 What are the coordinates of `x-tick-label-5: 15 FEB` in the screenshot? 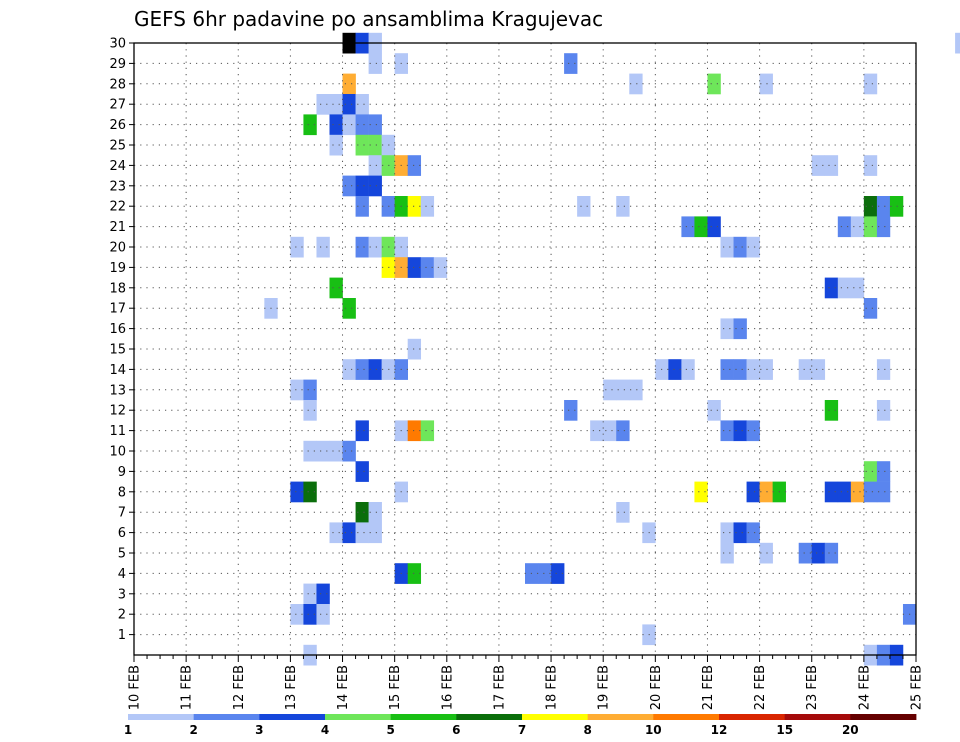 It's located at (395, 687).